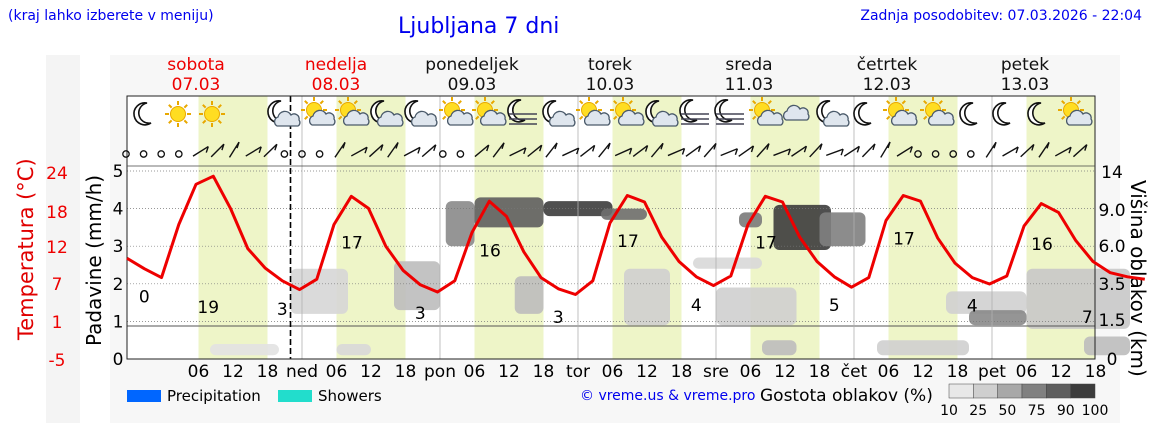 This screenshot has width=1152, height=443. I want to click on day-name: četrtek, so click(887, 65).